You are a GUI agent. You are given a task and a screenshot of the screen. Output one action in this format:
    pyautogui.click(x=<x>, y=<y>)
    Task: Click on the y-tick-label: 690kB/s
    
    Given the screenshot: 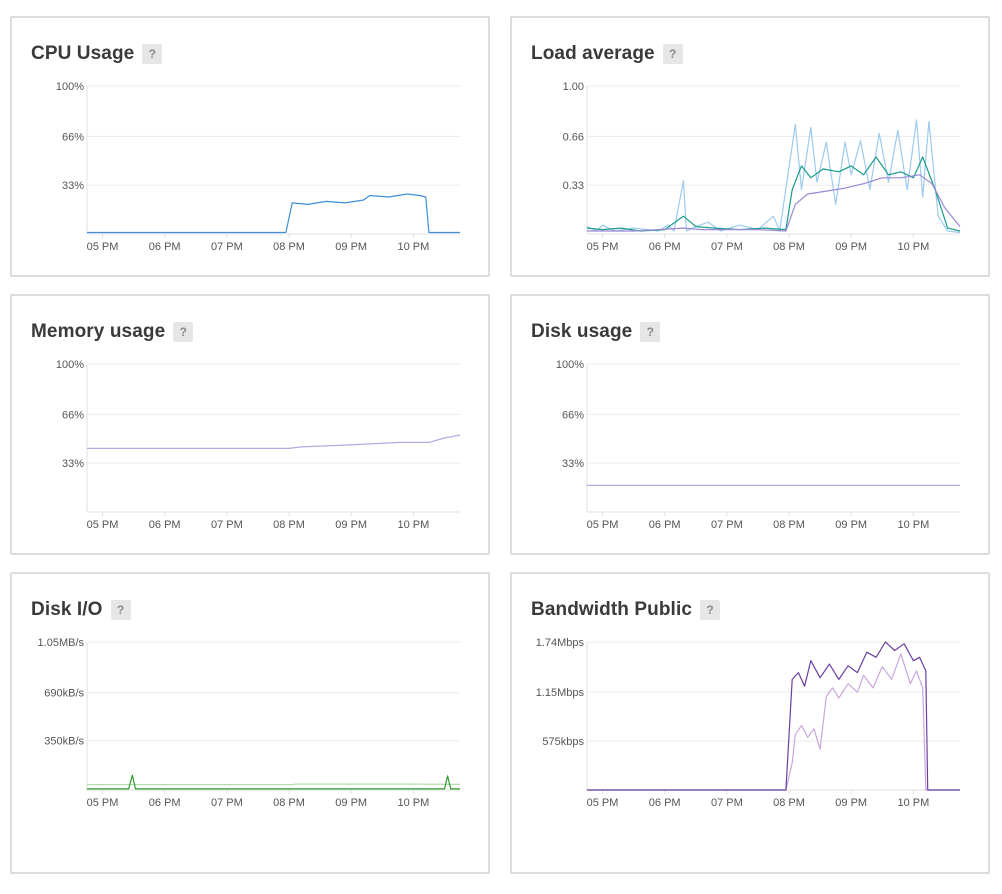 What is the action you would take?
    pyautogui.click(x=64, y=694)
    